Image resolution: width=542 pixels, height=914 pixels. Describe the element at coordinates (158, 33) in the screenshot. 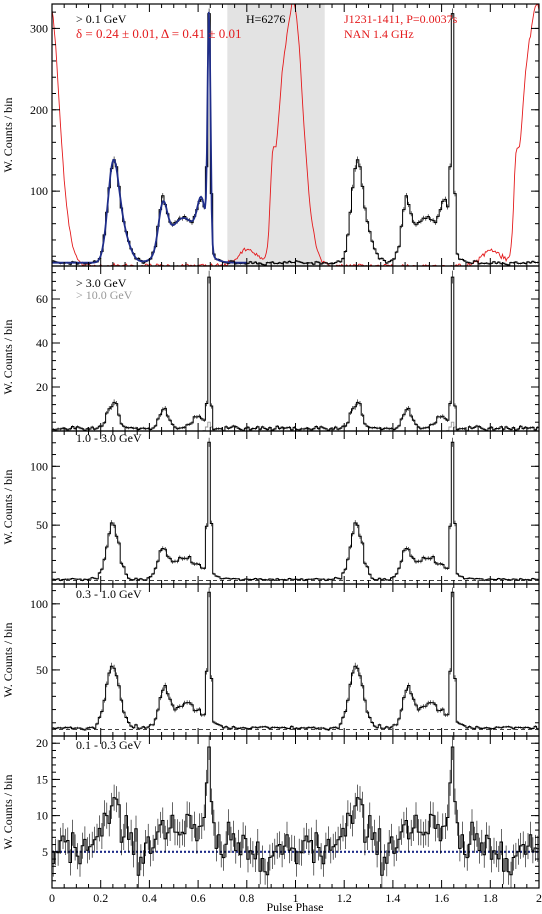

I see `panel-1-fit-label: δ = 0.24 ± 0.01, Δ = 0.41 ± 0.01` at that location.